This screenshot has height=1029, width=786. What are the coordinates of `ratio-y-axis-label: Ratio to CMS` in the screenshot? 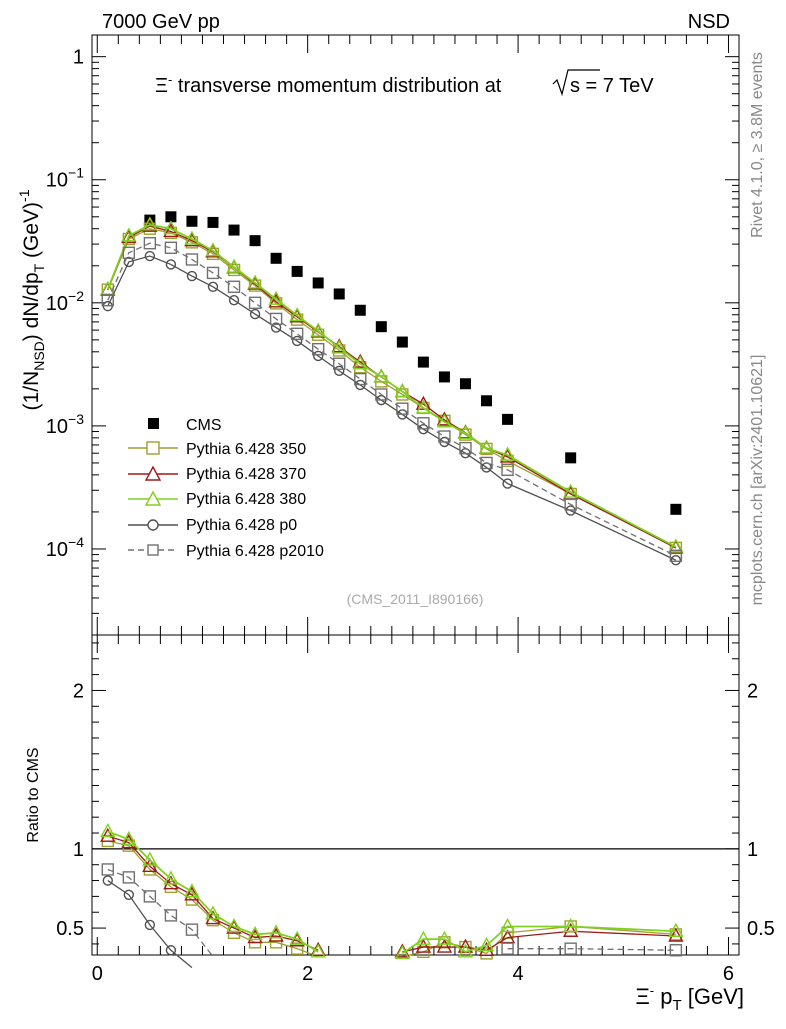 It's located at (33, 794).